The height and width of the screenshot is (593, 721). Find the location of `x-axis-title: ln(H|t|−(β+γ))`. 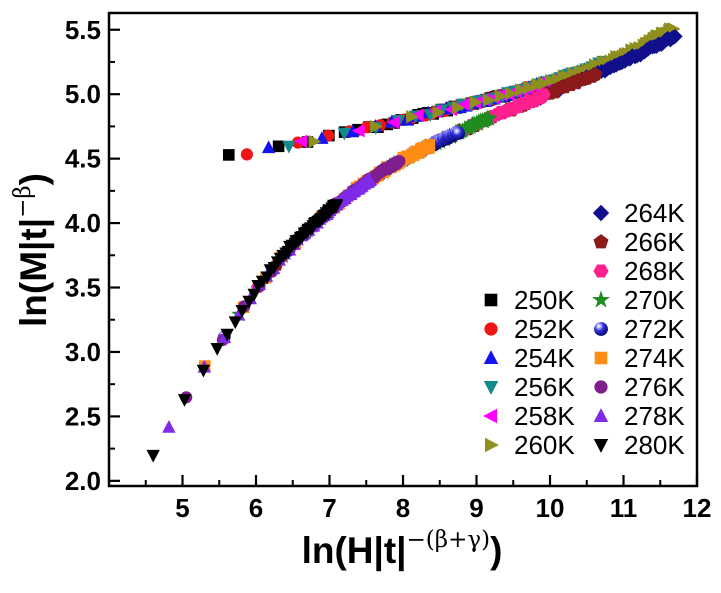

x-axis-title: ln(H|t|−(β+γ)) is located at coordinates (402, 549).